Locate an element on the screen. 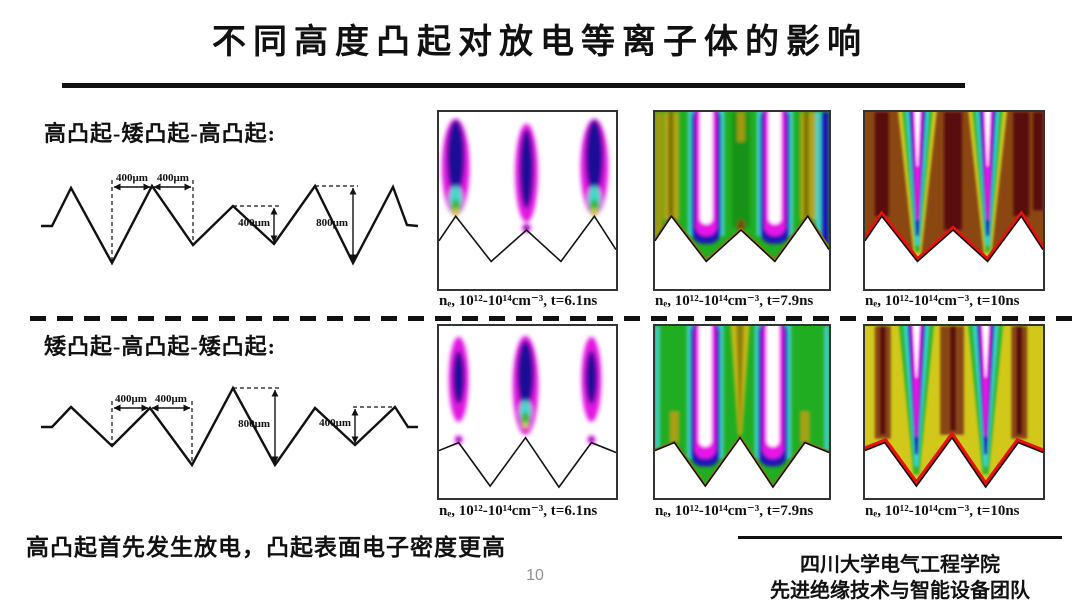 Image resolution: width=1080 pixels, height=608 pixels. row1-surface-profile-diagram: 400μm 400μm 400μm 800μm is located at coordinates (230, 219).